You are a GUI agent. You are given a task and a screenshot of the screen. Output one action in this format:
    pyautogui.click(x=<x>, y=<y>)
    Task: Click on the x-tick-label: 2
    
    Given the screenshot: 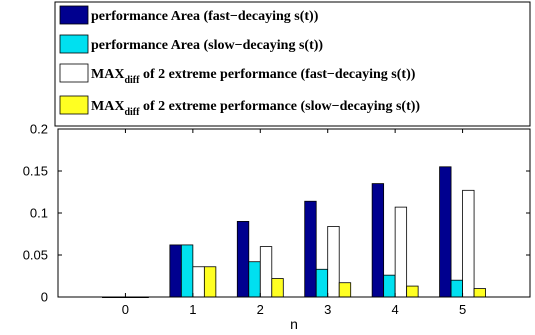 What is the action you would take?
    pyautogui.click(x=260, y=309)
    